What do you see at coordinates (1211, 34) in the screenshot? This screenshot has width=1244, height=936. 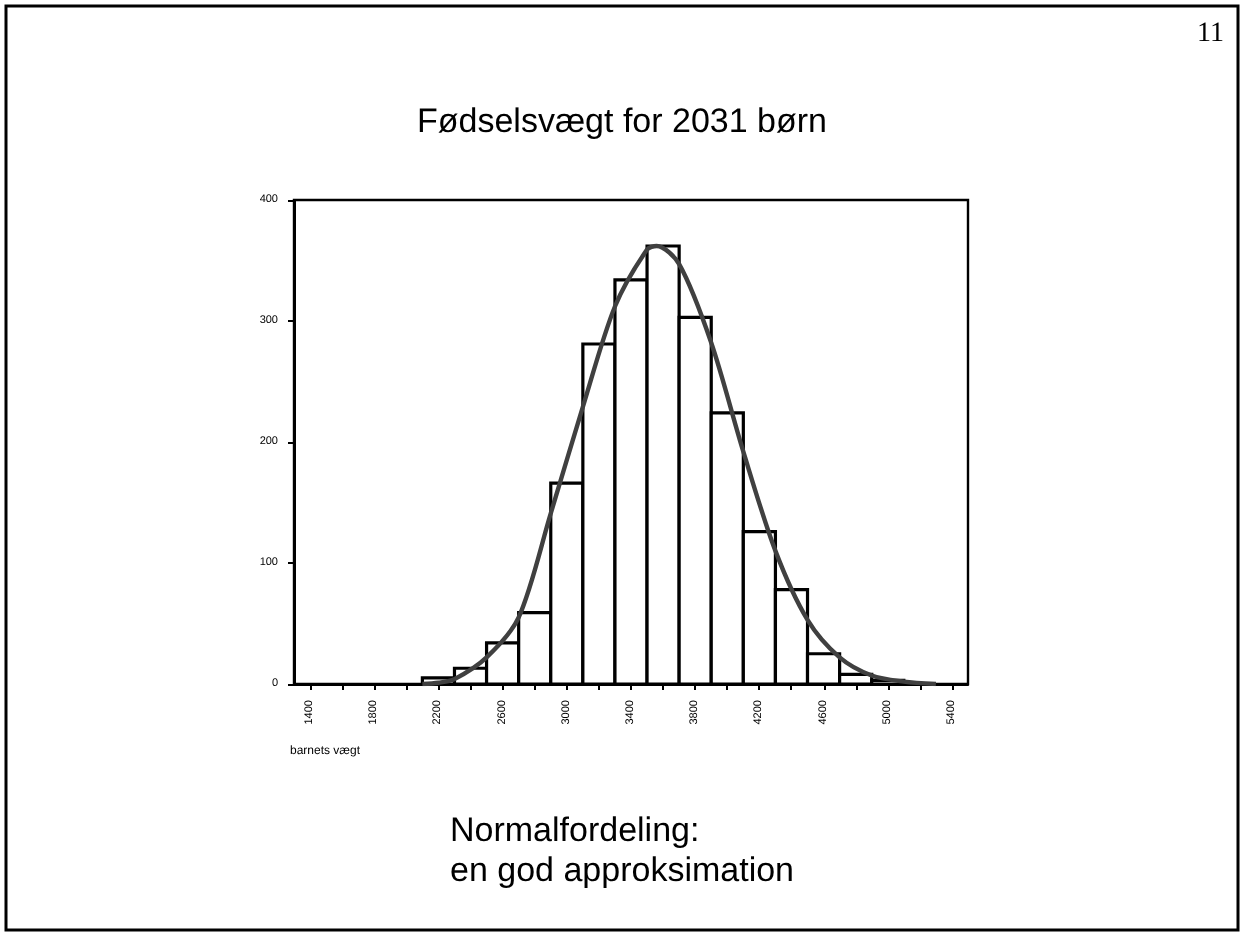 I see `text: 11` at bounding box center [1211, 34].